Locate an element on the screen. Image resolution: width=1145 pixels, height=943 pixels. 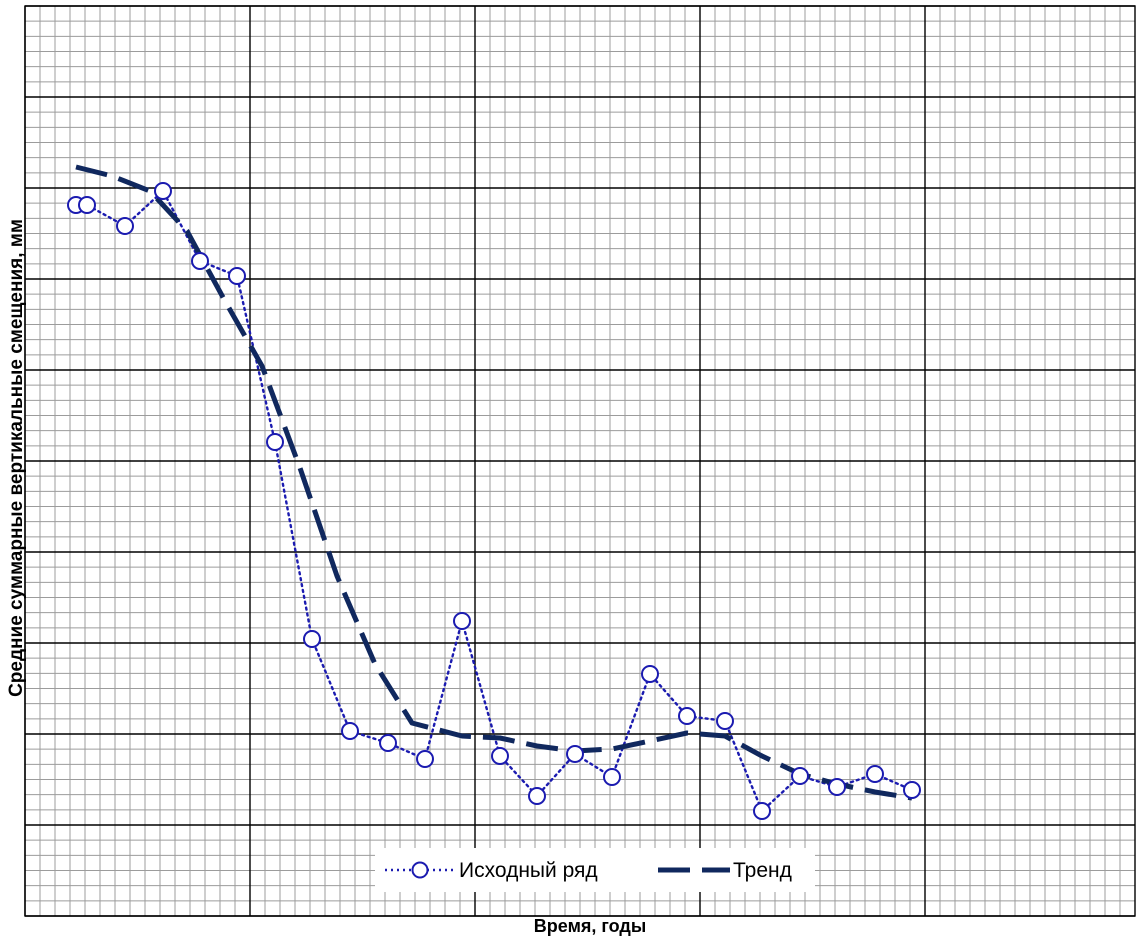
legend-label-series-2: Тренд is located at coordinates (762, 870).